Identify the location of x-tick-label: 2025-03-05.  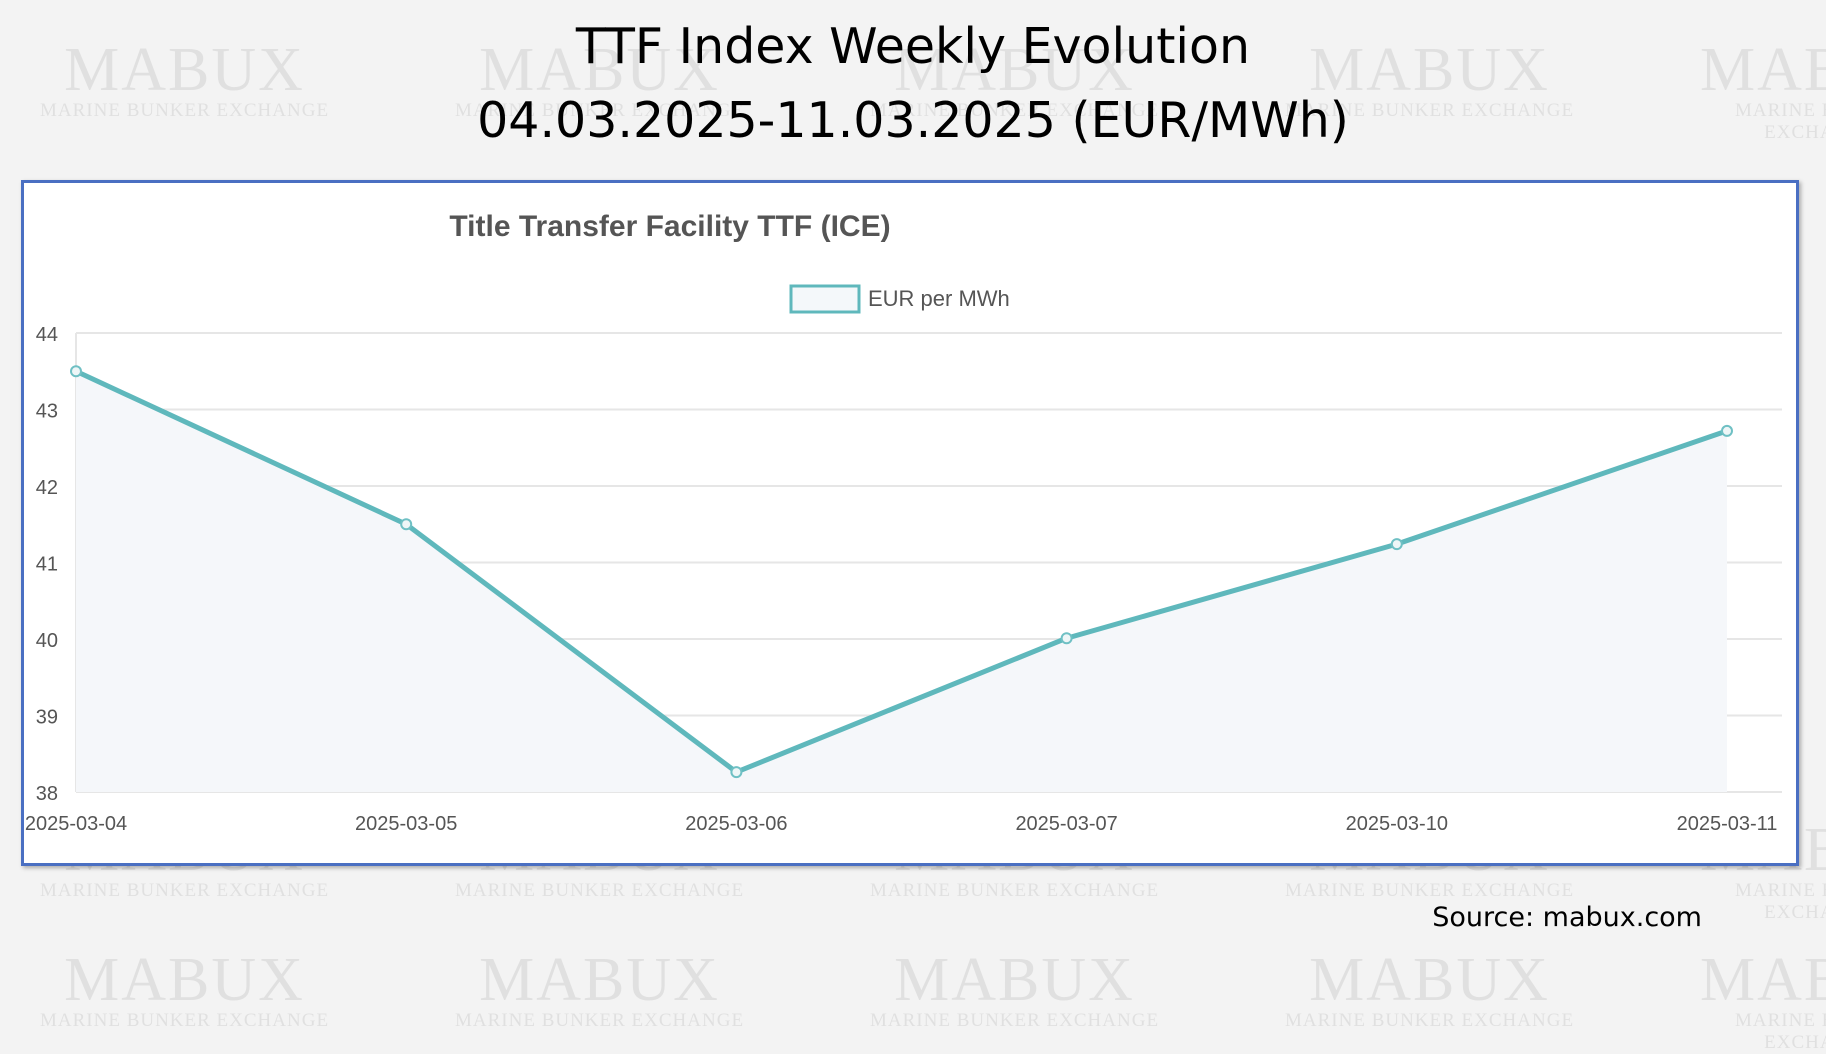
(406, 824).